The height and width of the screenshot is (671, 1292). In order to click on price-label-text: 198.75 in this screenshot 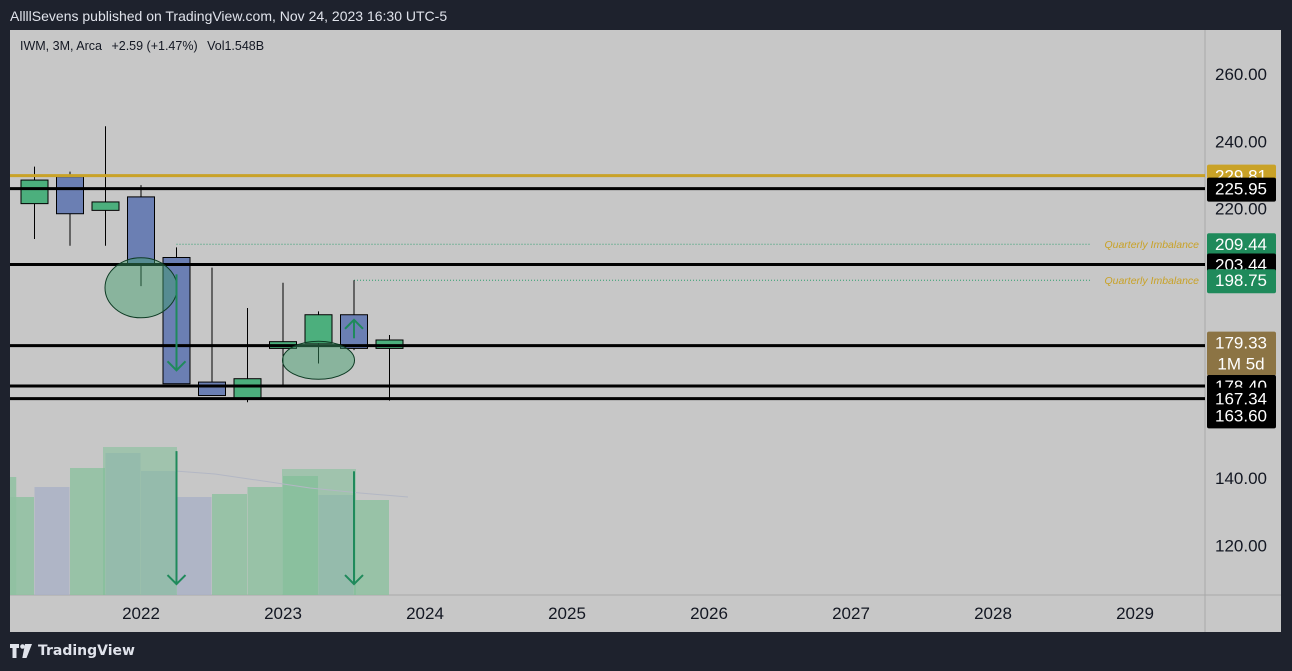, I will do `click(1241, 280)`.